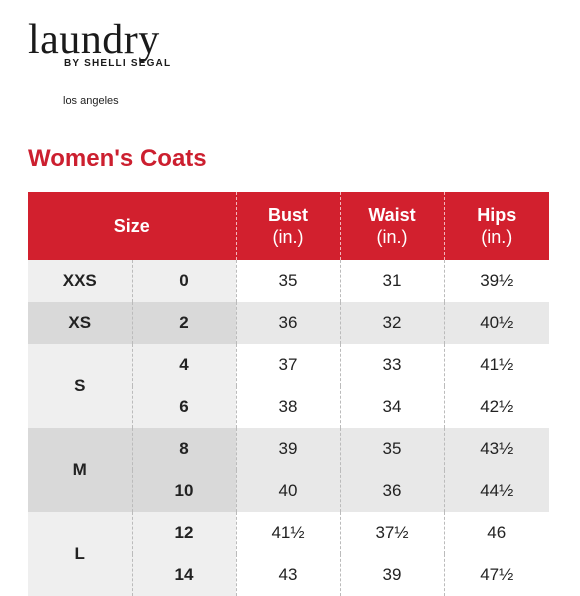 The width and height of the screenshot is (580, 596). I want to click on size-number: 2, so click(183, 323).